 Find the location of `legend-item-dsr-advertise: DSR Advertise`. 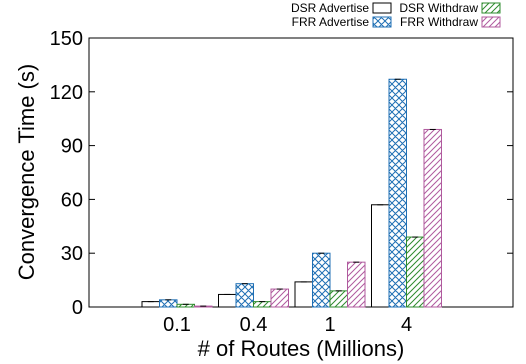

legend-item-dsr-advertise: DSR Advertise is located at coordinates (341, 8).